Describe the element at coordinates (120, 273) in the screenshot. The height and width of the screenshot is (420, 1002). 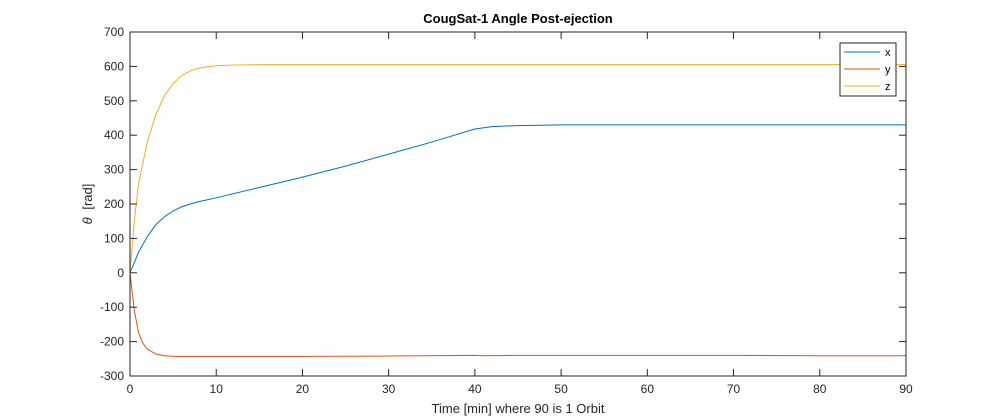
I see `y-tick-label: 0` at that location.